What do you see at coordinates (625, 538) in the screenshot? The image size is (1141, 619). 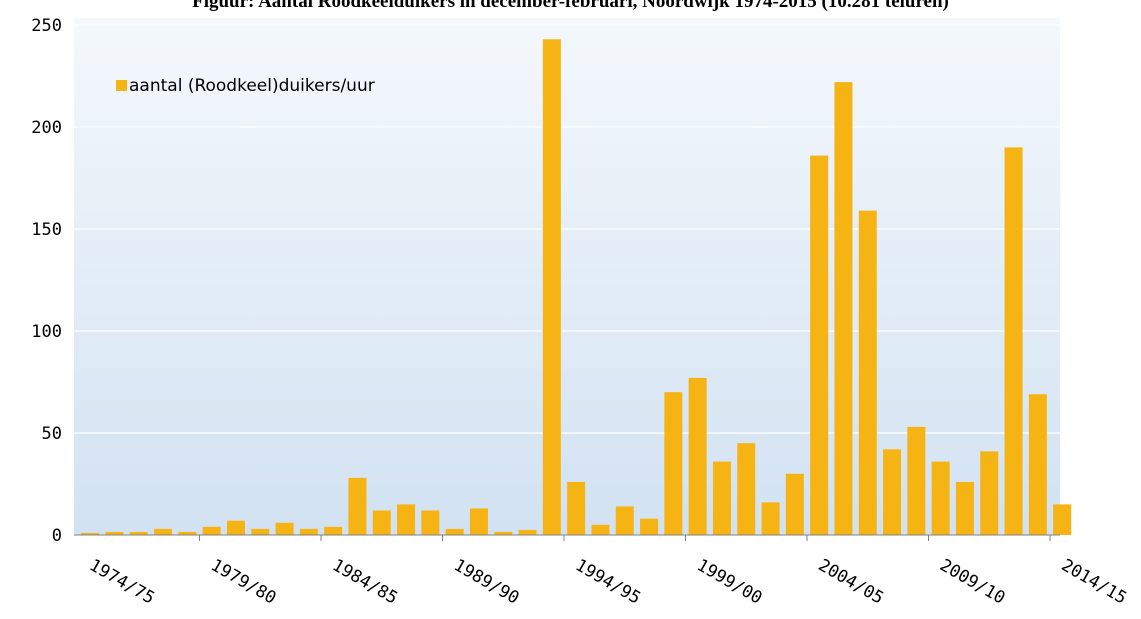 I see `x-axis-ticks` at bounding box center [625, 538].